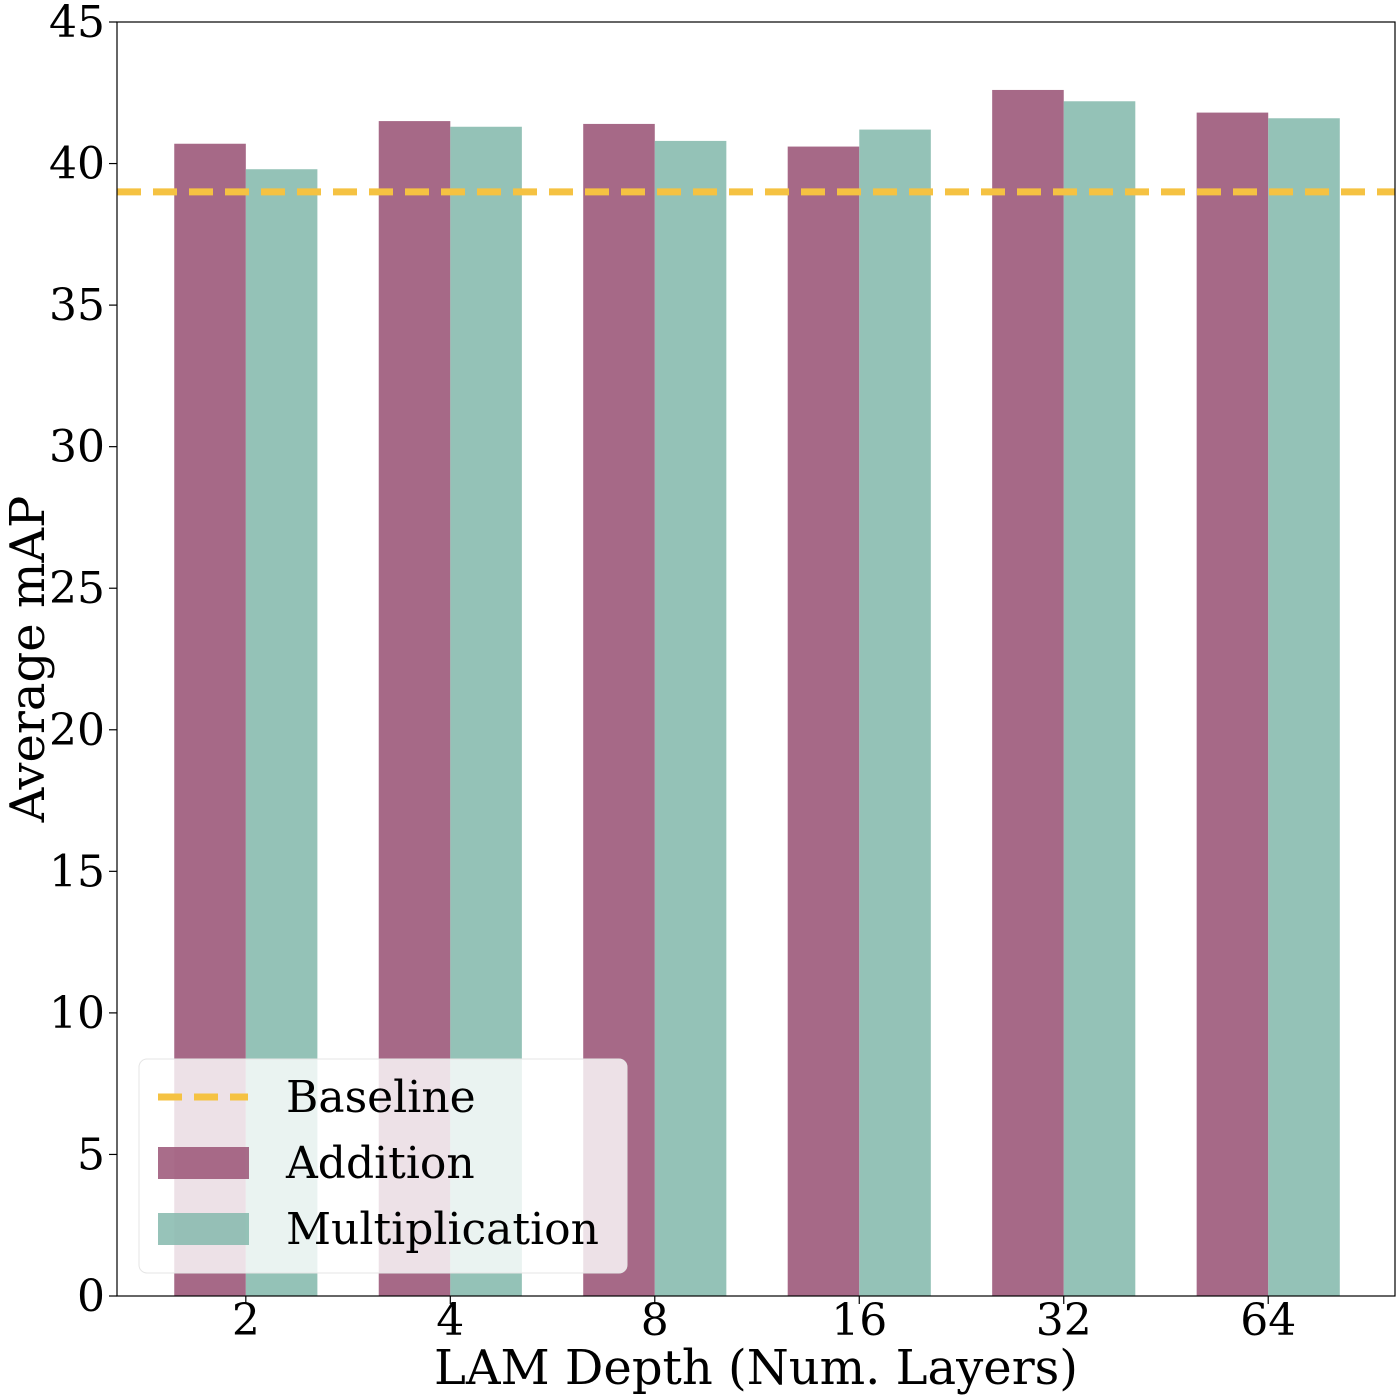  I want to click on y-tick-label: 45, so click(77, 24).